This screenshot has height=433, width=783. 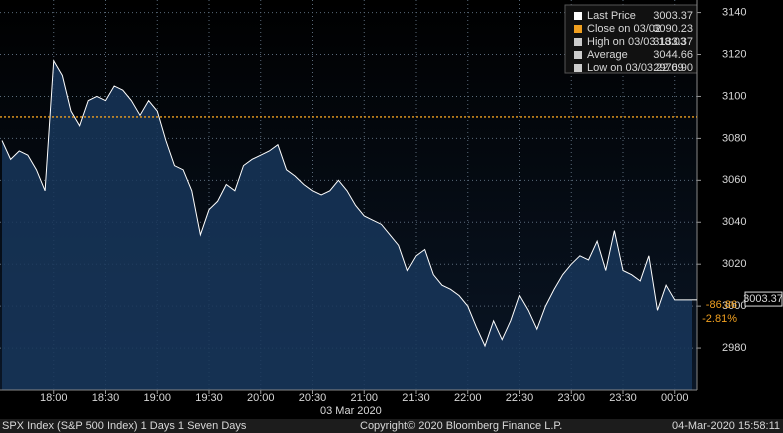 I want to click on x-tick-label: 21:30, so click(x=416, y=398).